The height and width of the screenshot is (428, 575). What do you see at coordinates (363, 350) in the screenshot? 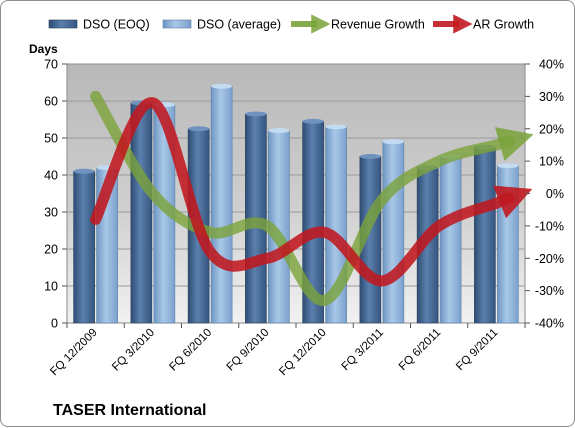
I see `x-tick-label: FQ 3/2011` at bounding box center [363, 350].